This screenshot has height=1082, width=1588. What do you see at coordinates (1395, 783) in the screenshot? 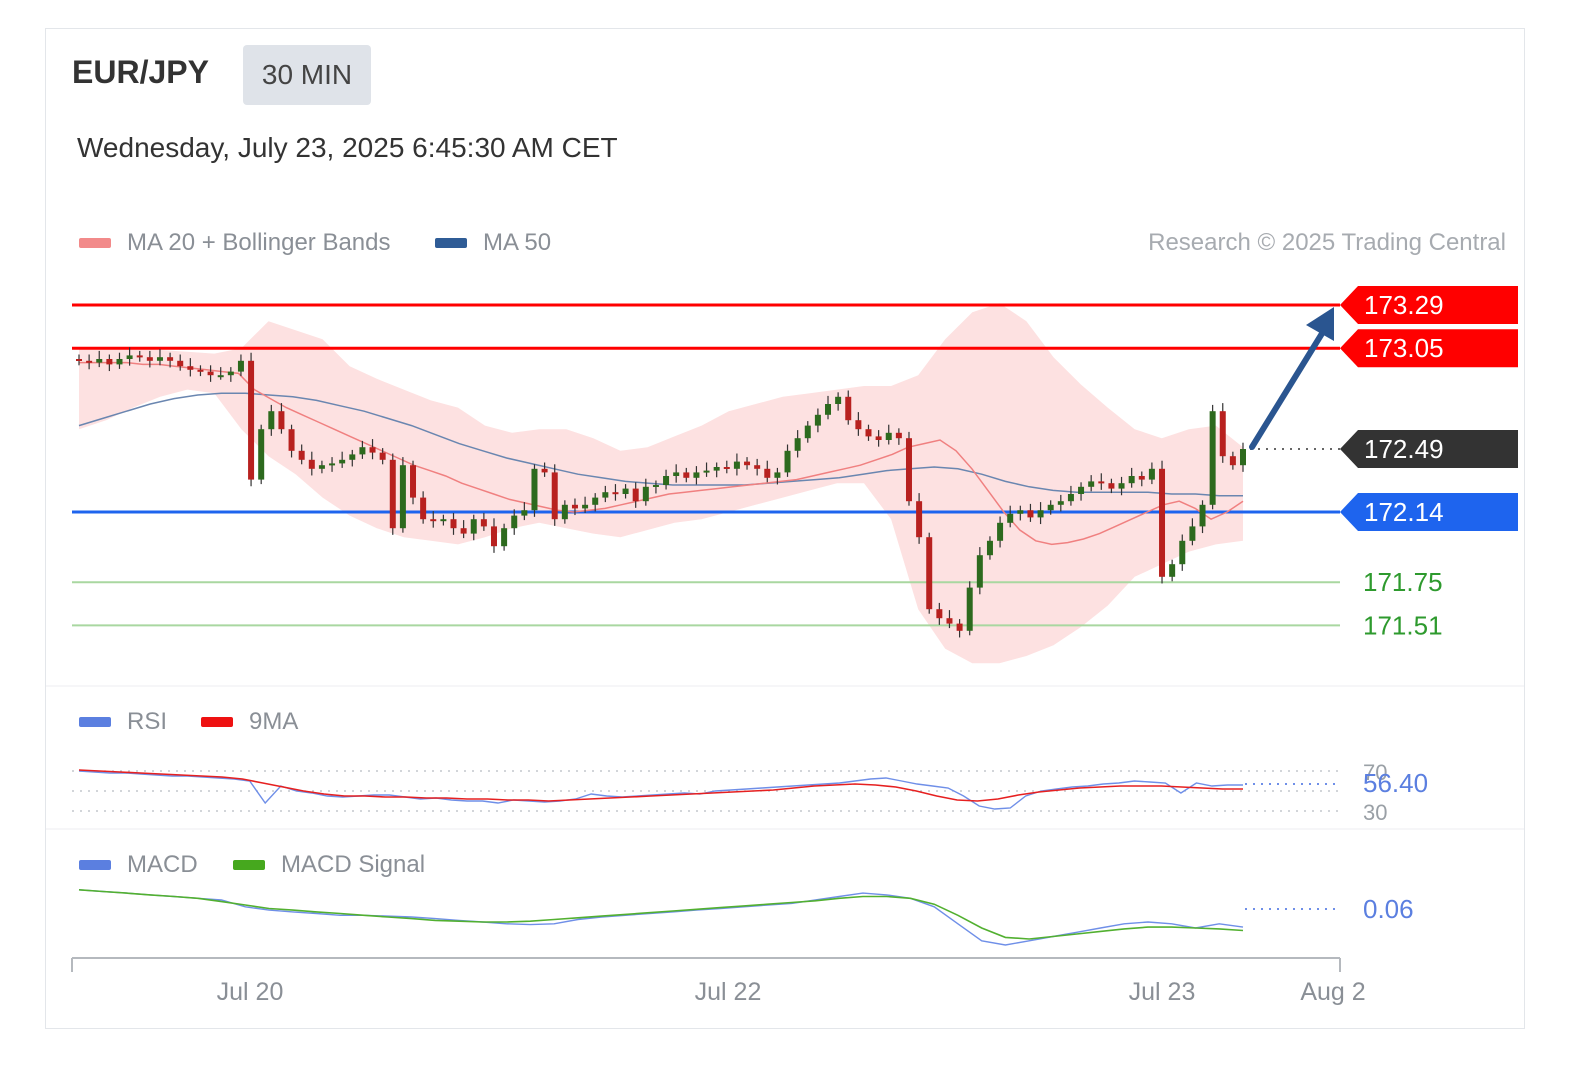
I see `rsi-last-label: 56.40` at bounding box center [1395, 783].